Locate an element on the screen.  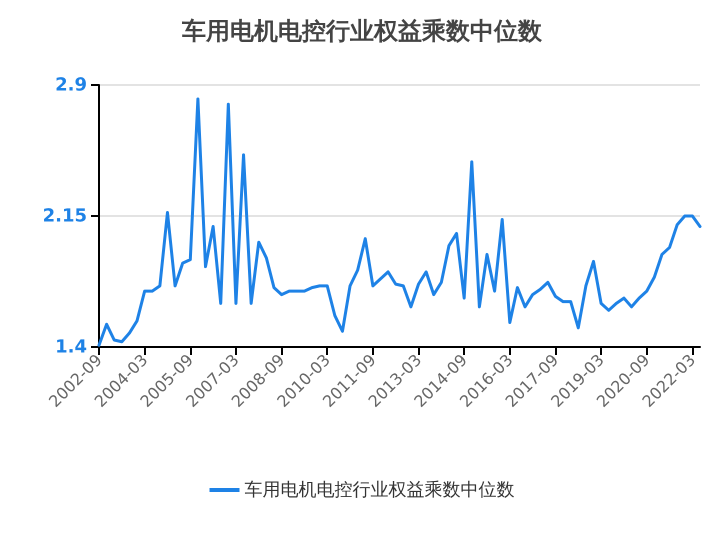
legend-label: 车用电机电控行业权益乘数中位数 is located at coordinates (379, 490).